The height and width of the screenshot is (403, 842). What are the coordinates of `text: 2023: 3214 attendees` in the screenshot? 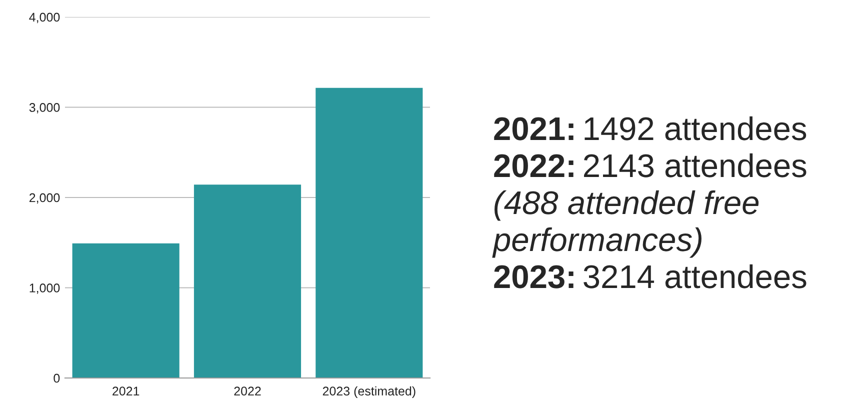 It's located at (650, 276).